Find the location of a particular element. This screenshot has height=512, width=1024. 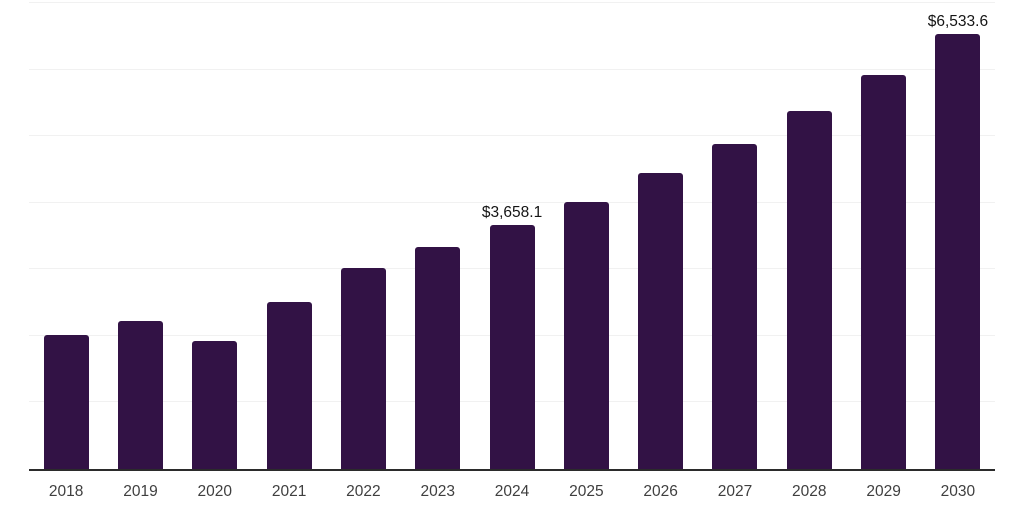

bar-value-label-2024: $3,658.1 is located at coordinates (512, 212).